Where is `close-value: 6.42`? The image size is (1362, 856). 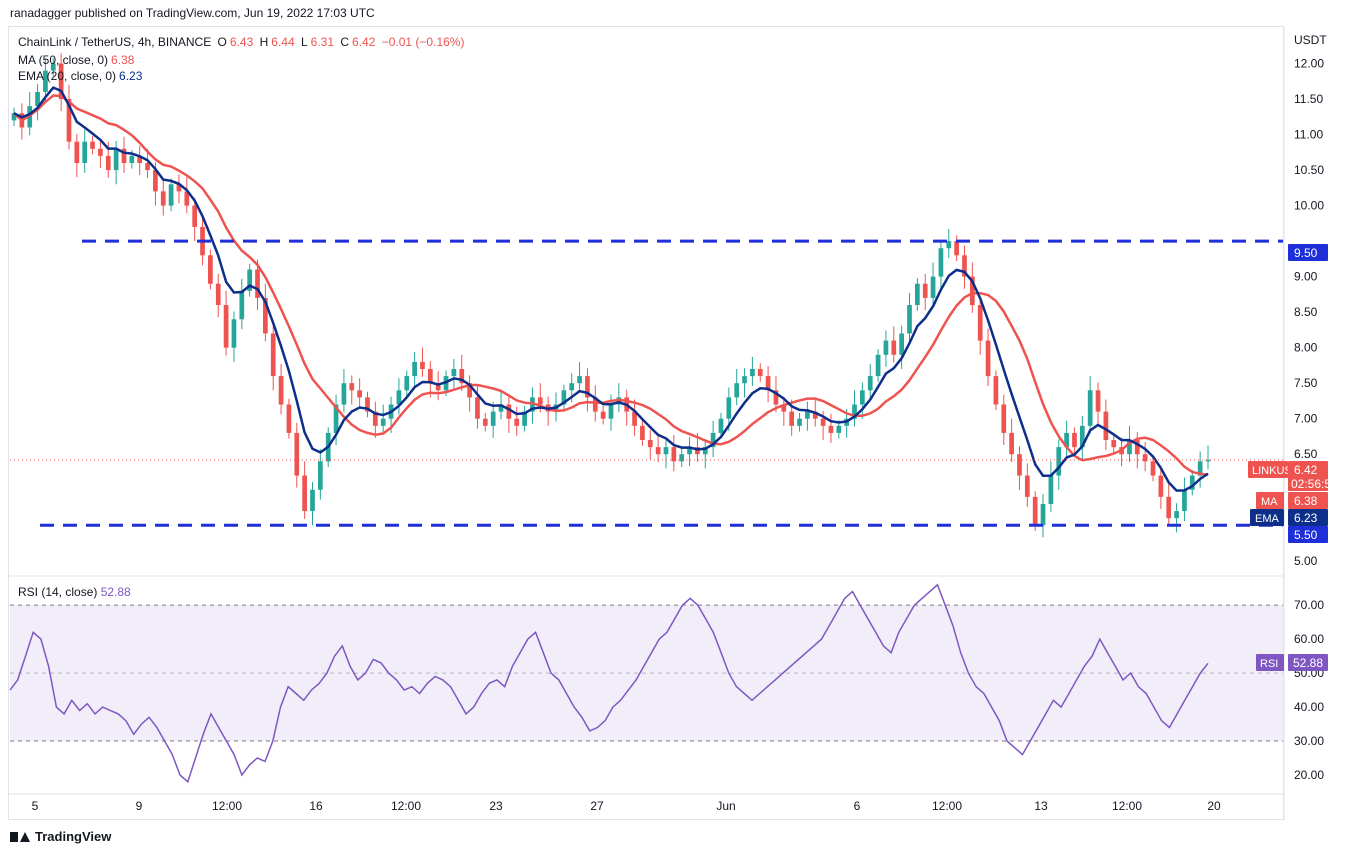 close-value: 6.42 is located at coordinates (364, 42).